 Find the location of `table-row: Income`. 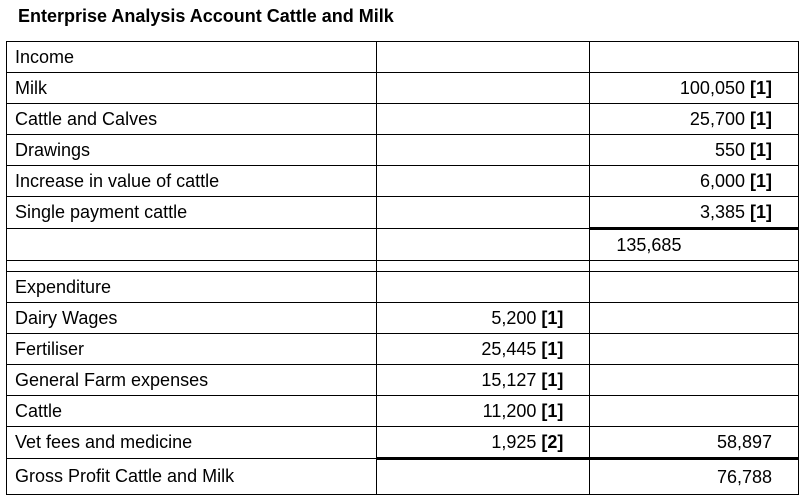

table-row: Income is located at coordinates (402, 57).